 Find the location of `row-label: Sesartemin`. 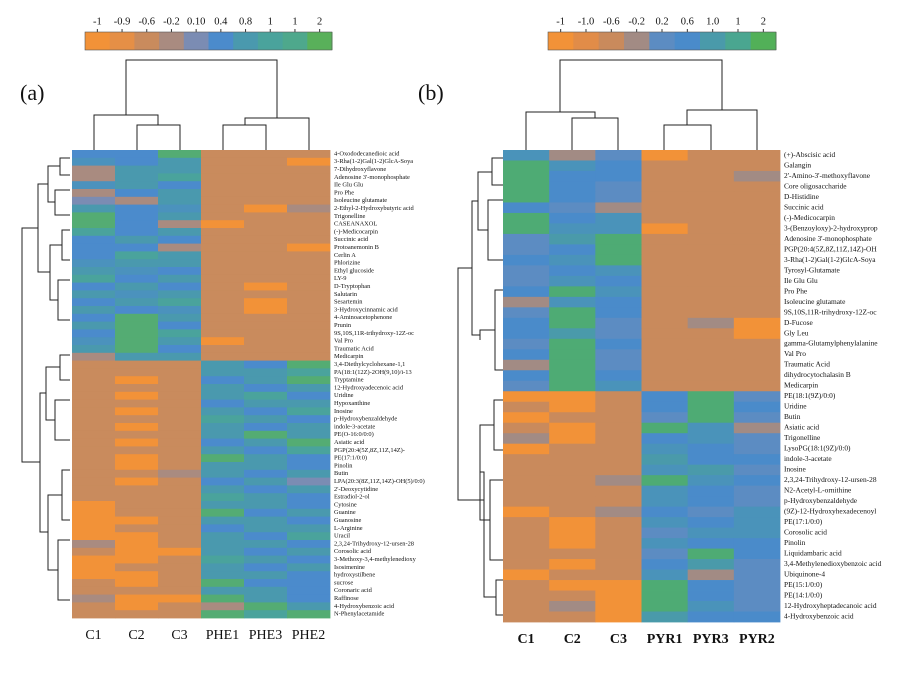

row-label: Sesartemin is located at coordinates (348, 302).